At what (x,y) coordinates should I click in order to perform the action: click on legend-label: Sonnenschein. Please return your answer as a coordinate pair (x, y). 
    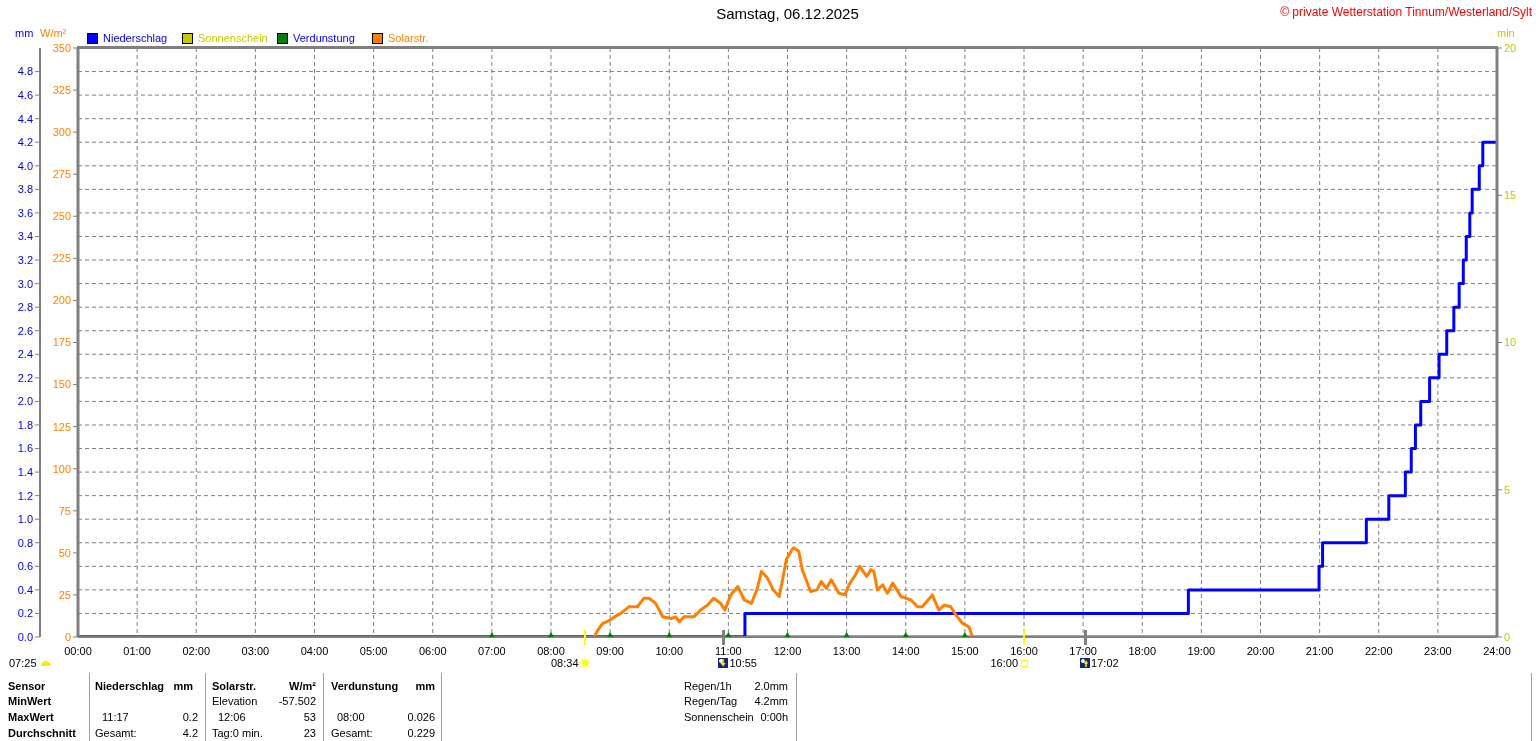
    Looking at the image, I should click on (233, 38).